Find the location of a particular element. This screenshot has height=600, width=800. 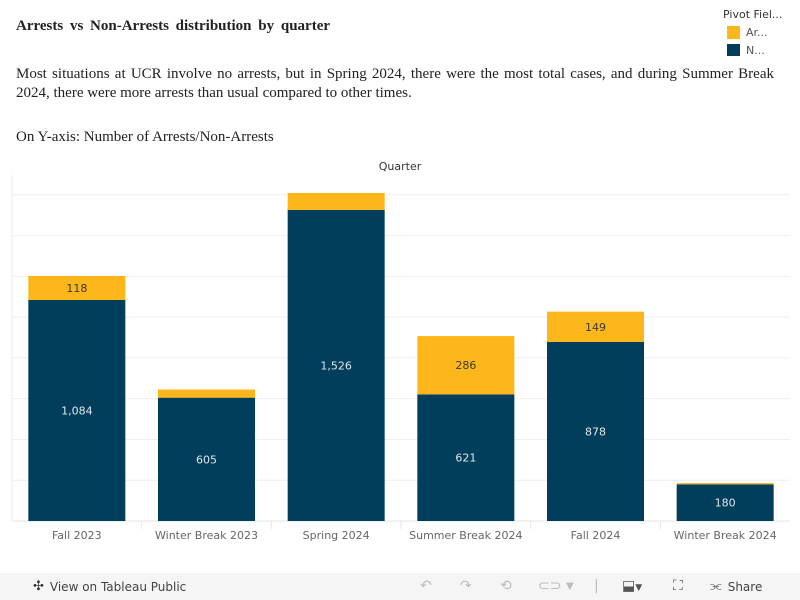

legend-swatch-arrests is located at coordinates (733, 32).